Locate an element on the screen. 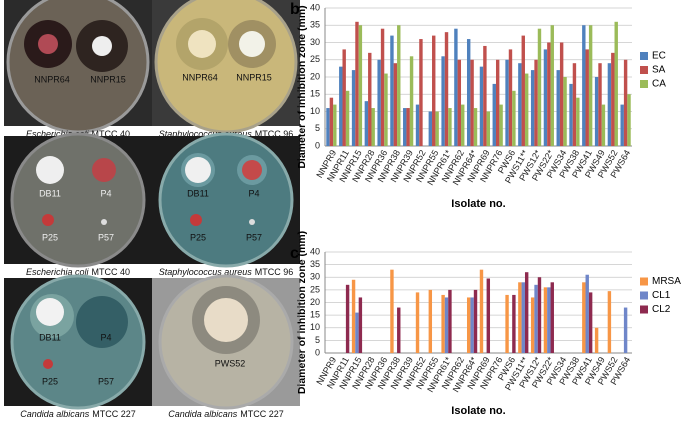  legend-label: CL2 is located at coordinates (661, 309).